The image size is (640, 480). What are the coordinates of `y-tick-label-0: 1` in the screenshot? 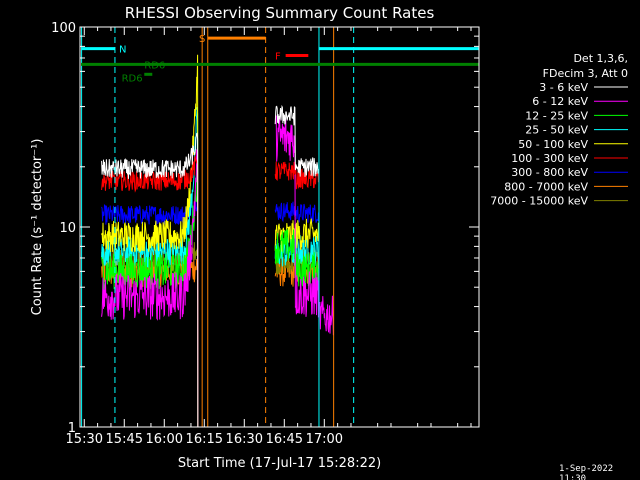 It's located at (72, 428).